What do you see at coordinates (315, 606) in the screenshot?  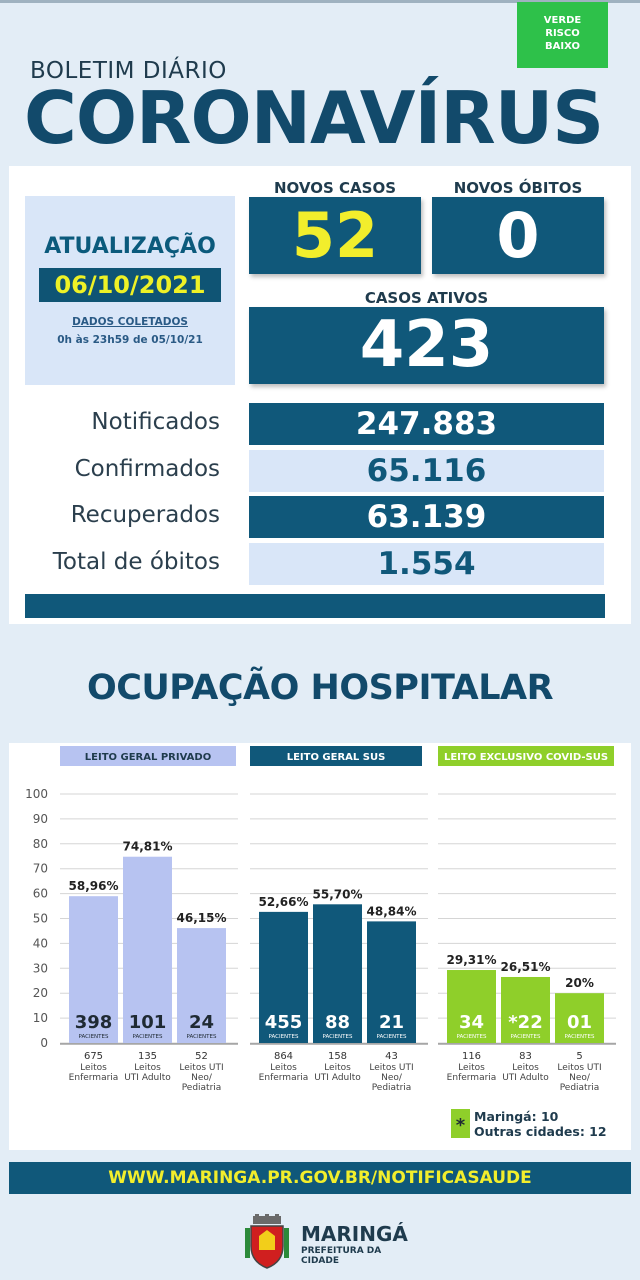 I see `summary-footer-bar` at bounding box center [315, 606].